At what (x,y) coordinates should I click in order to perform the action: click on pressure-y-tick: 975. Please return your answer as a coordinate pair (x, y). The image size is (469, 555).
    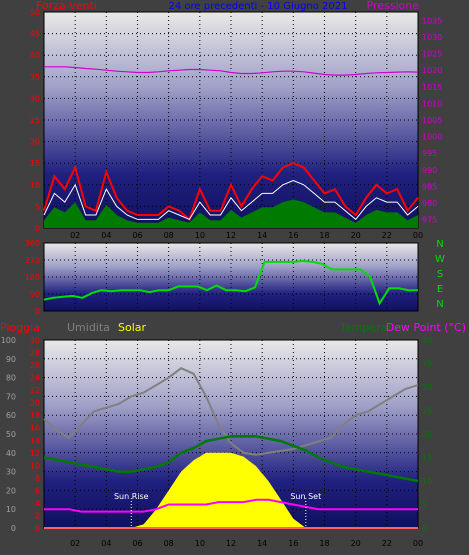
    Looking at the image, I should click on (429, 220).